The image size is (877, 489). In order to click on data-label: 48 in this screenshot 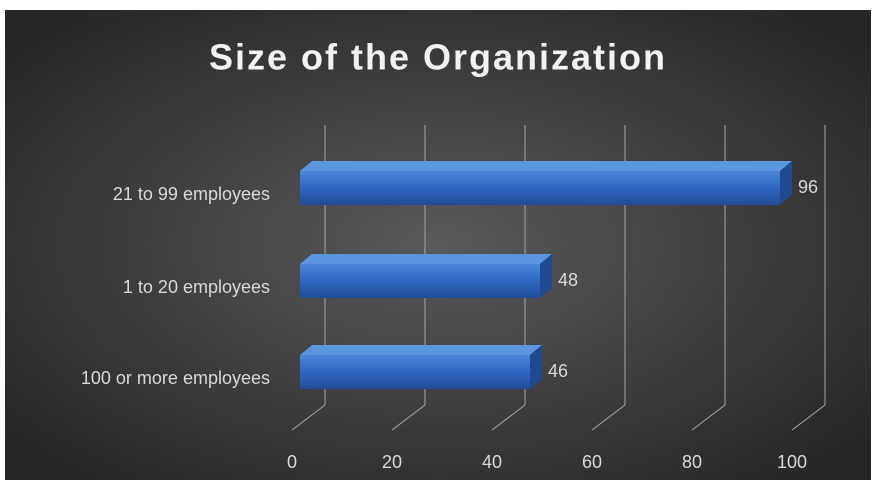, I will do `click(568, 280)`.